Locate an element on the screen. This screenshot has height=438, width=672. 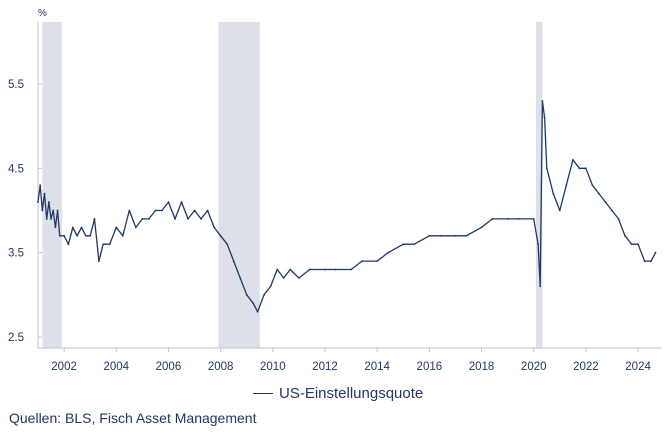
x-tick-label: 2024 is located at coordinates (638, 367).